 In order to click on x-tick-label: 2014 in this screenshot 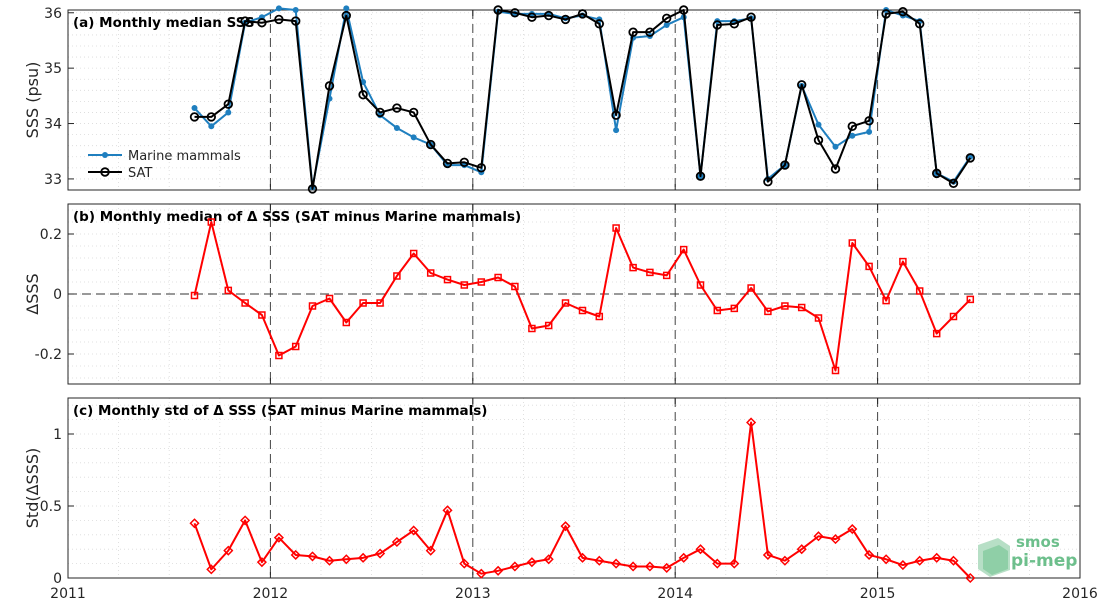, I will do `click(675, 594)`.